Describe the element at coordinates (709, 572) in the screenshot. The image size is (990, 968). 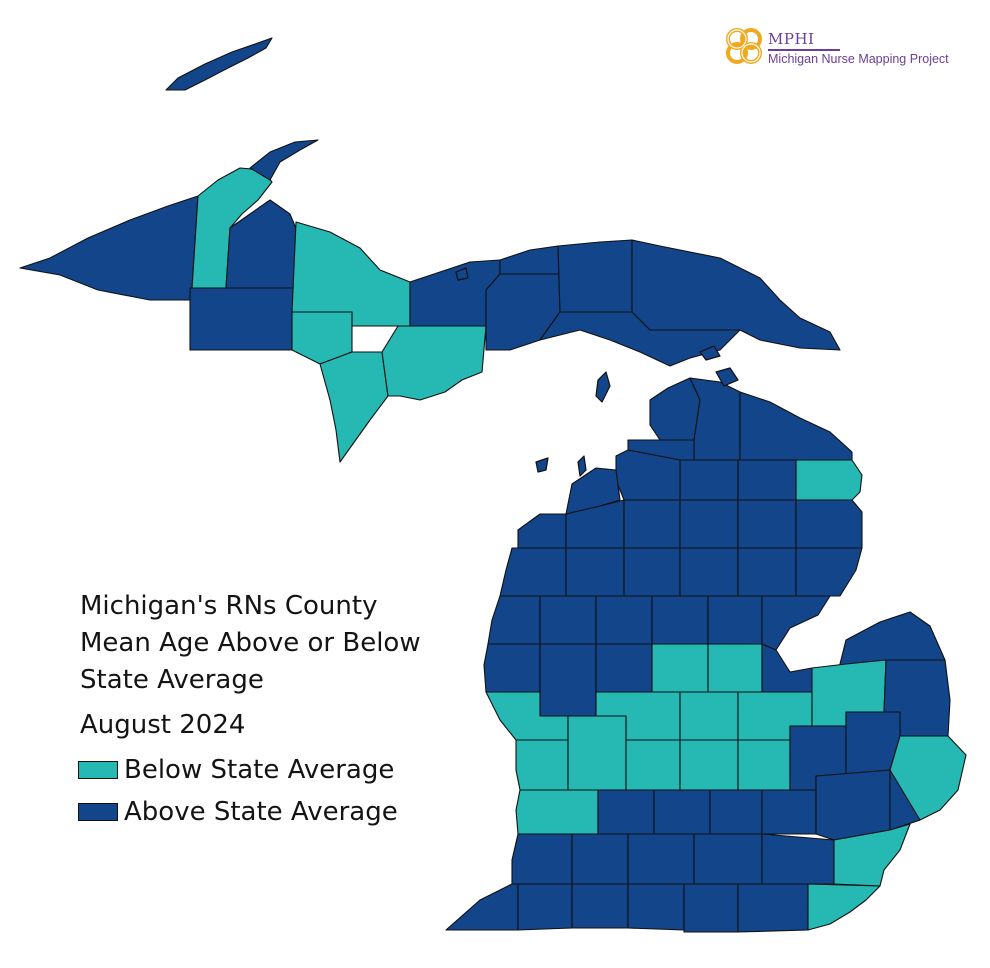
I see `county-roscommon` at that location.